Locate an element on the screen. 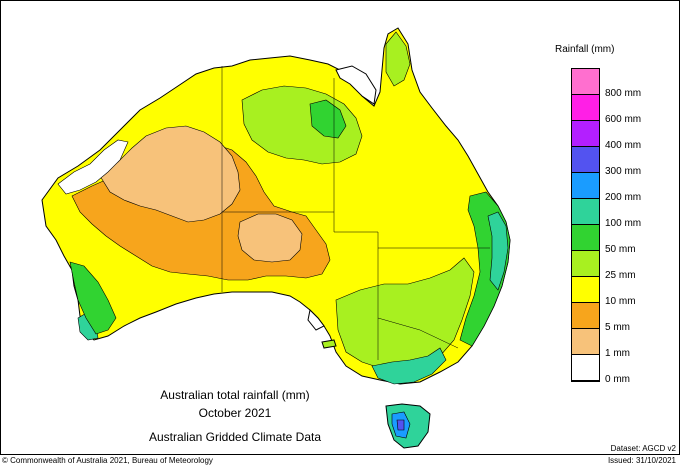  gulf-of-carpentaria is located at coordinates (356, 85).